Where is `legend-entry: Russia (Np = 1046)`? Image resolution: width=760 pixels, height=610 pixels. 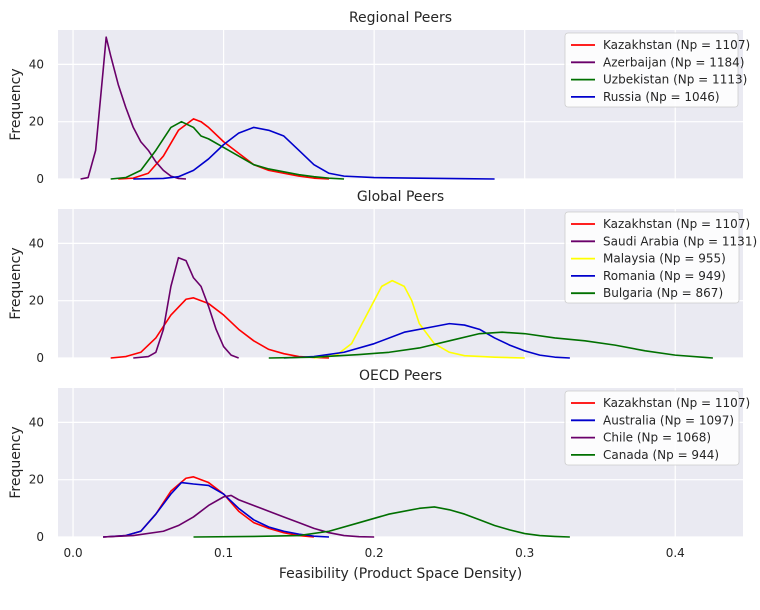 legend-entry: Russia (Np = 1046) is located at coordinates (661, 97).